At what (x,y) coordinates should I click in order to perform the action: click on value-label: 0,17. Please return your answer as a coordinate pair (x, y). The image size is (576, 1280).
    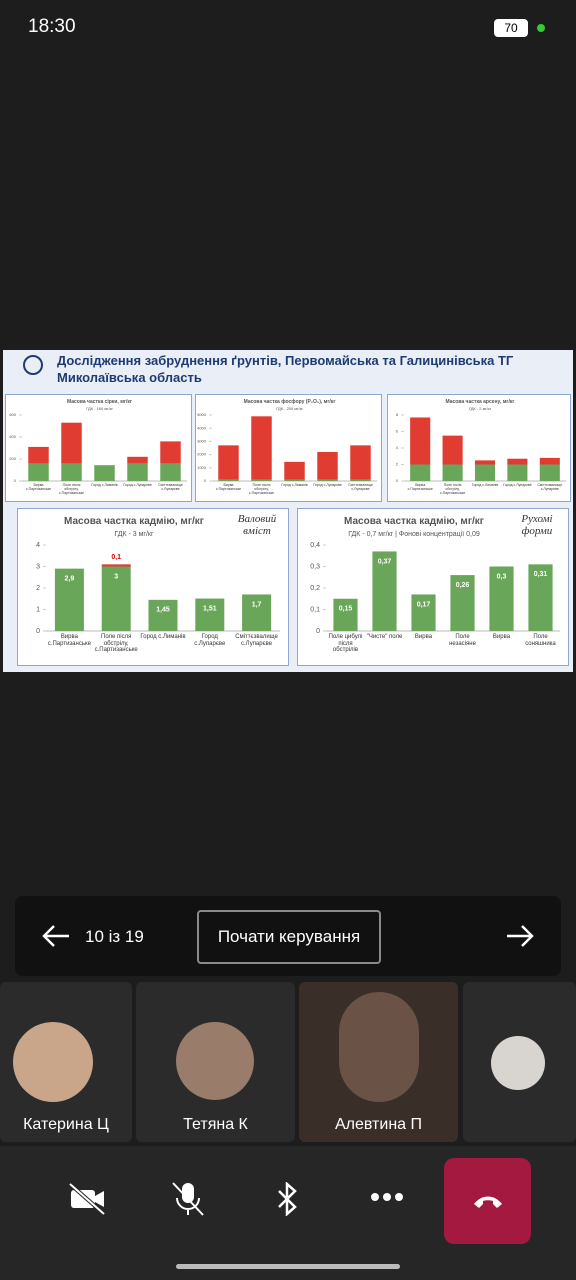
    Looking at the image, I should click on (424, 604).